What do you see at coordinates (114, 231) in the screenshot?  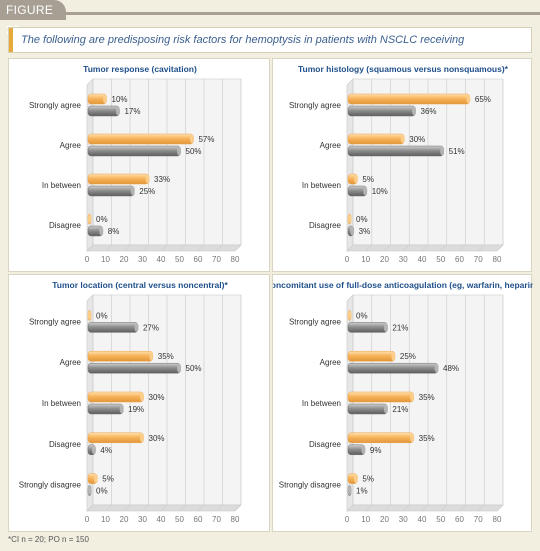 I see `data-label: 8%` at bounding box center [114, 231].